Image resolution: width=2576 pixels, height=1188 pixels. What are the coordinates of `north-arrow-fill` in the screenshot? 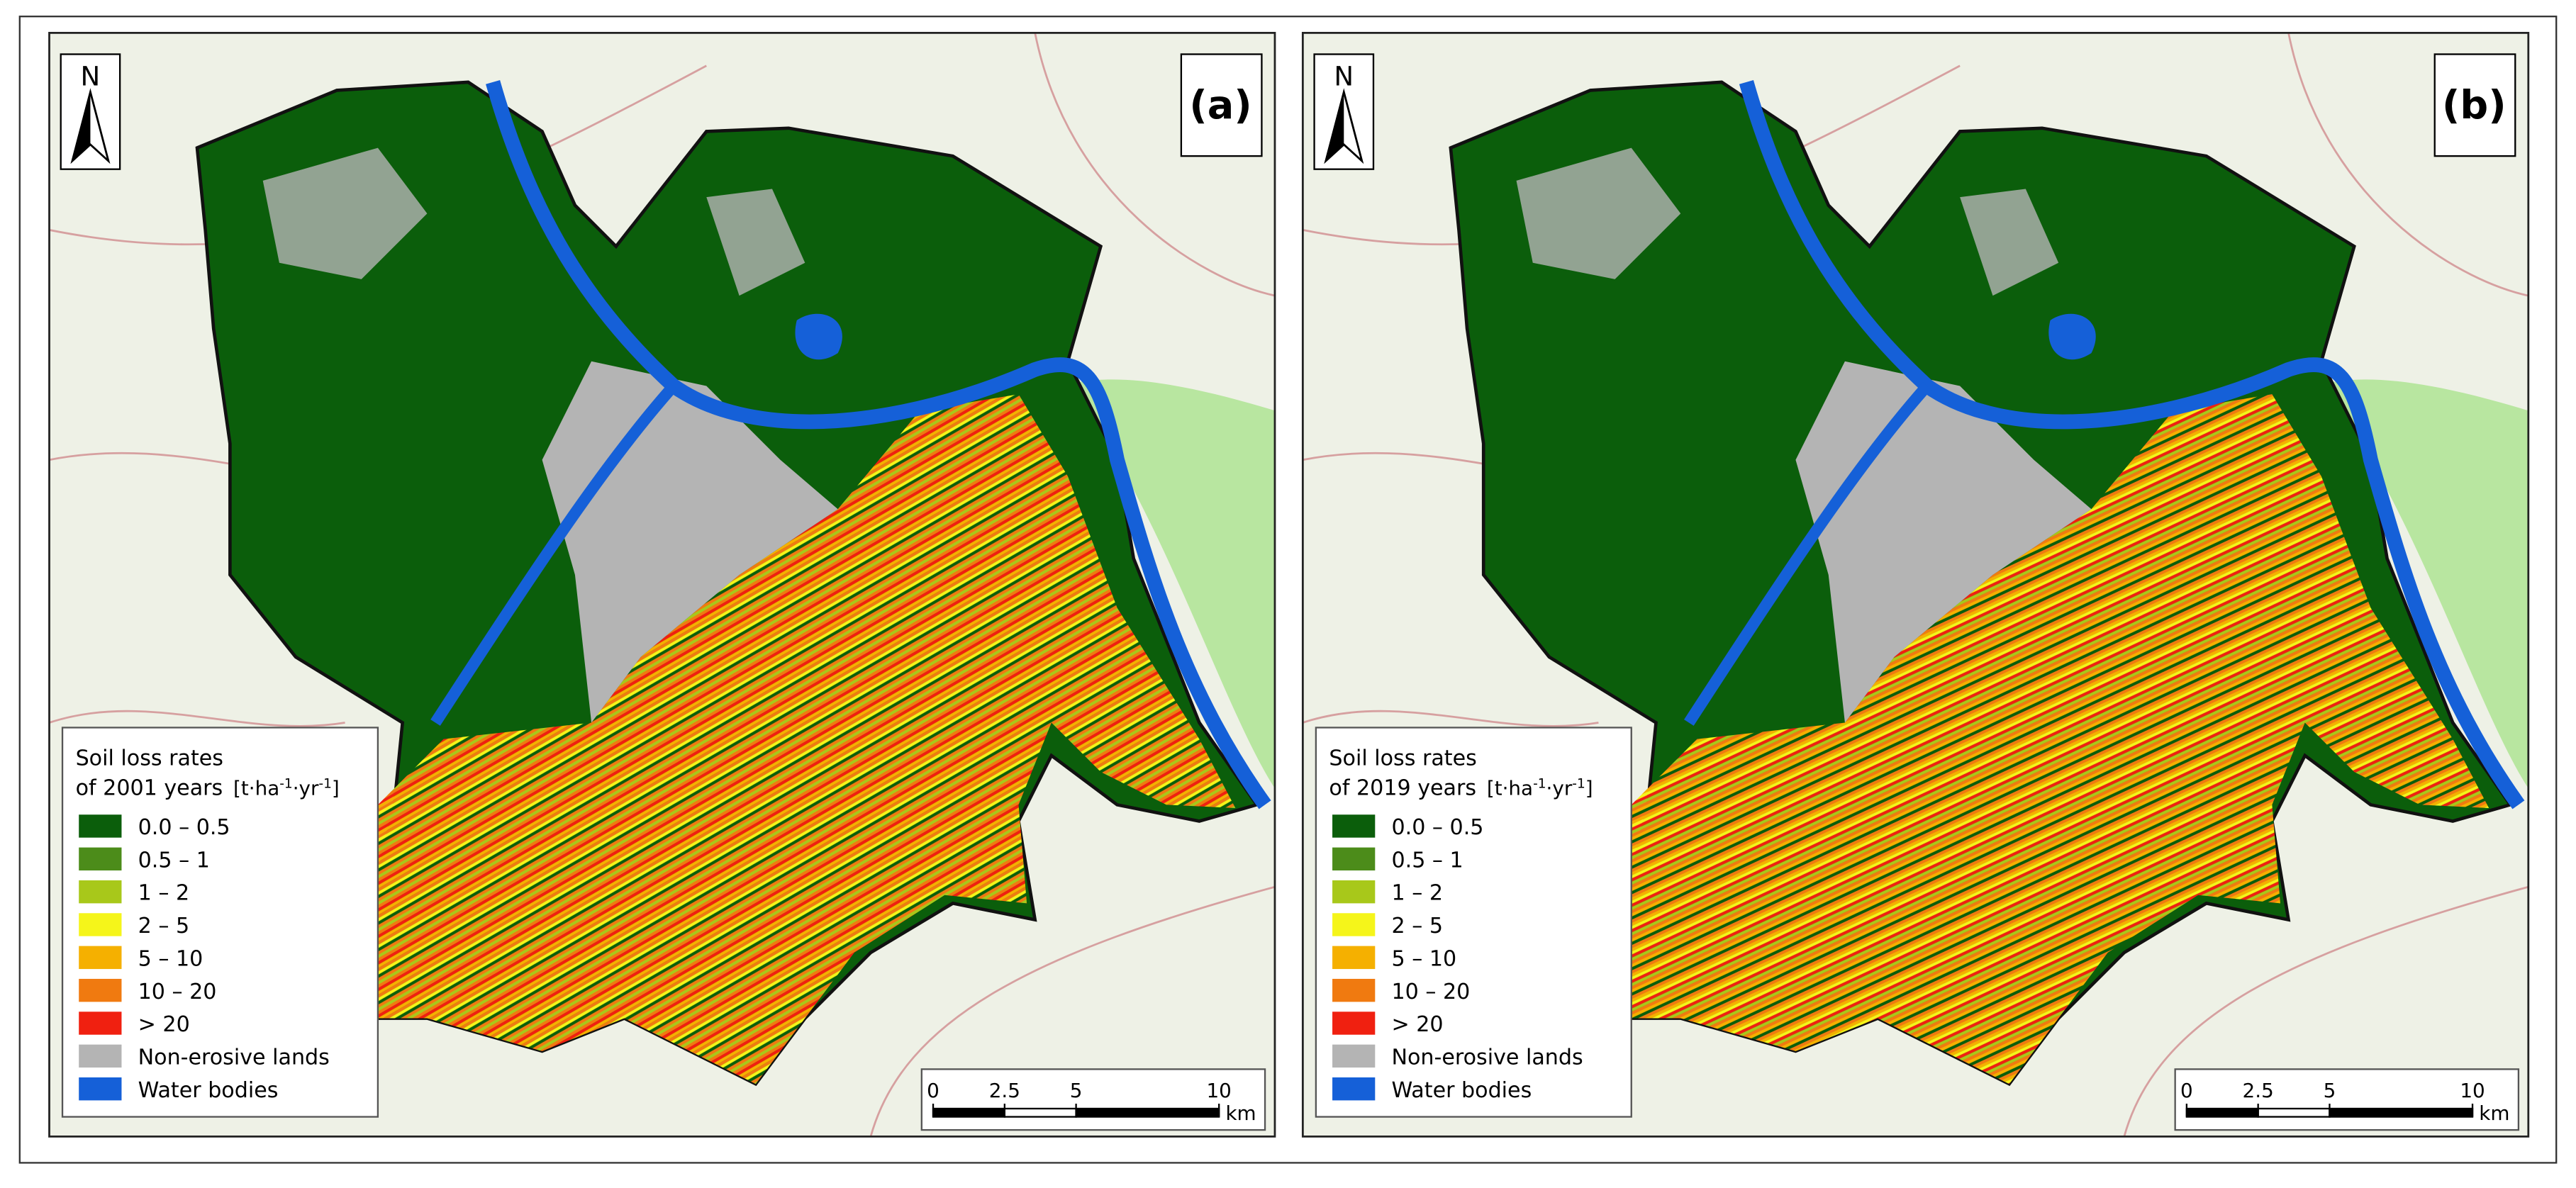 It's located at (1334, 126).